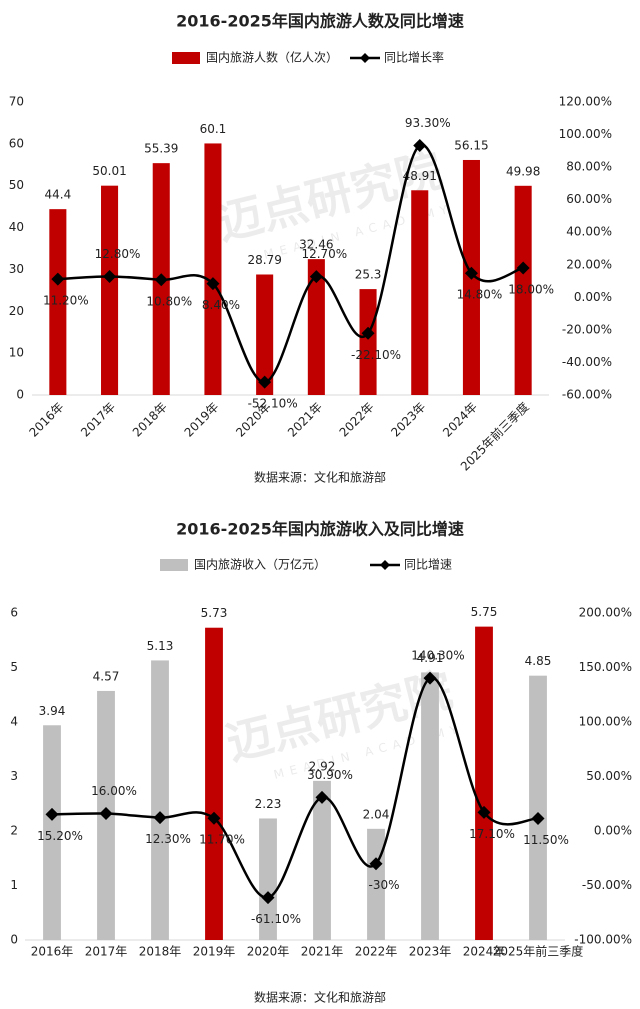  Describe the element at coordinates (607, 885) in the screenshot. I see `y2-tick-label: -50.00%` at that location.